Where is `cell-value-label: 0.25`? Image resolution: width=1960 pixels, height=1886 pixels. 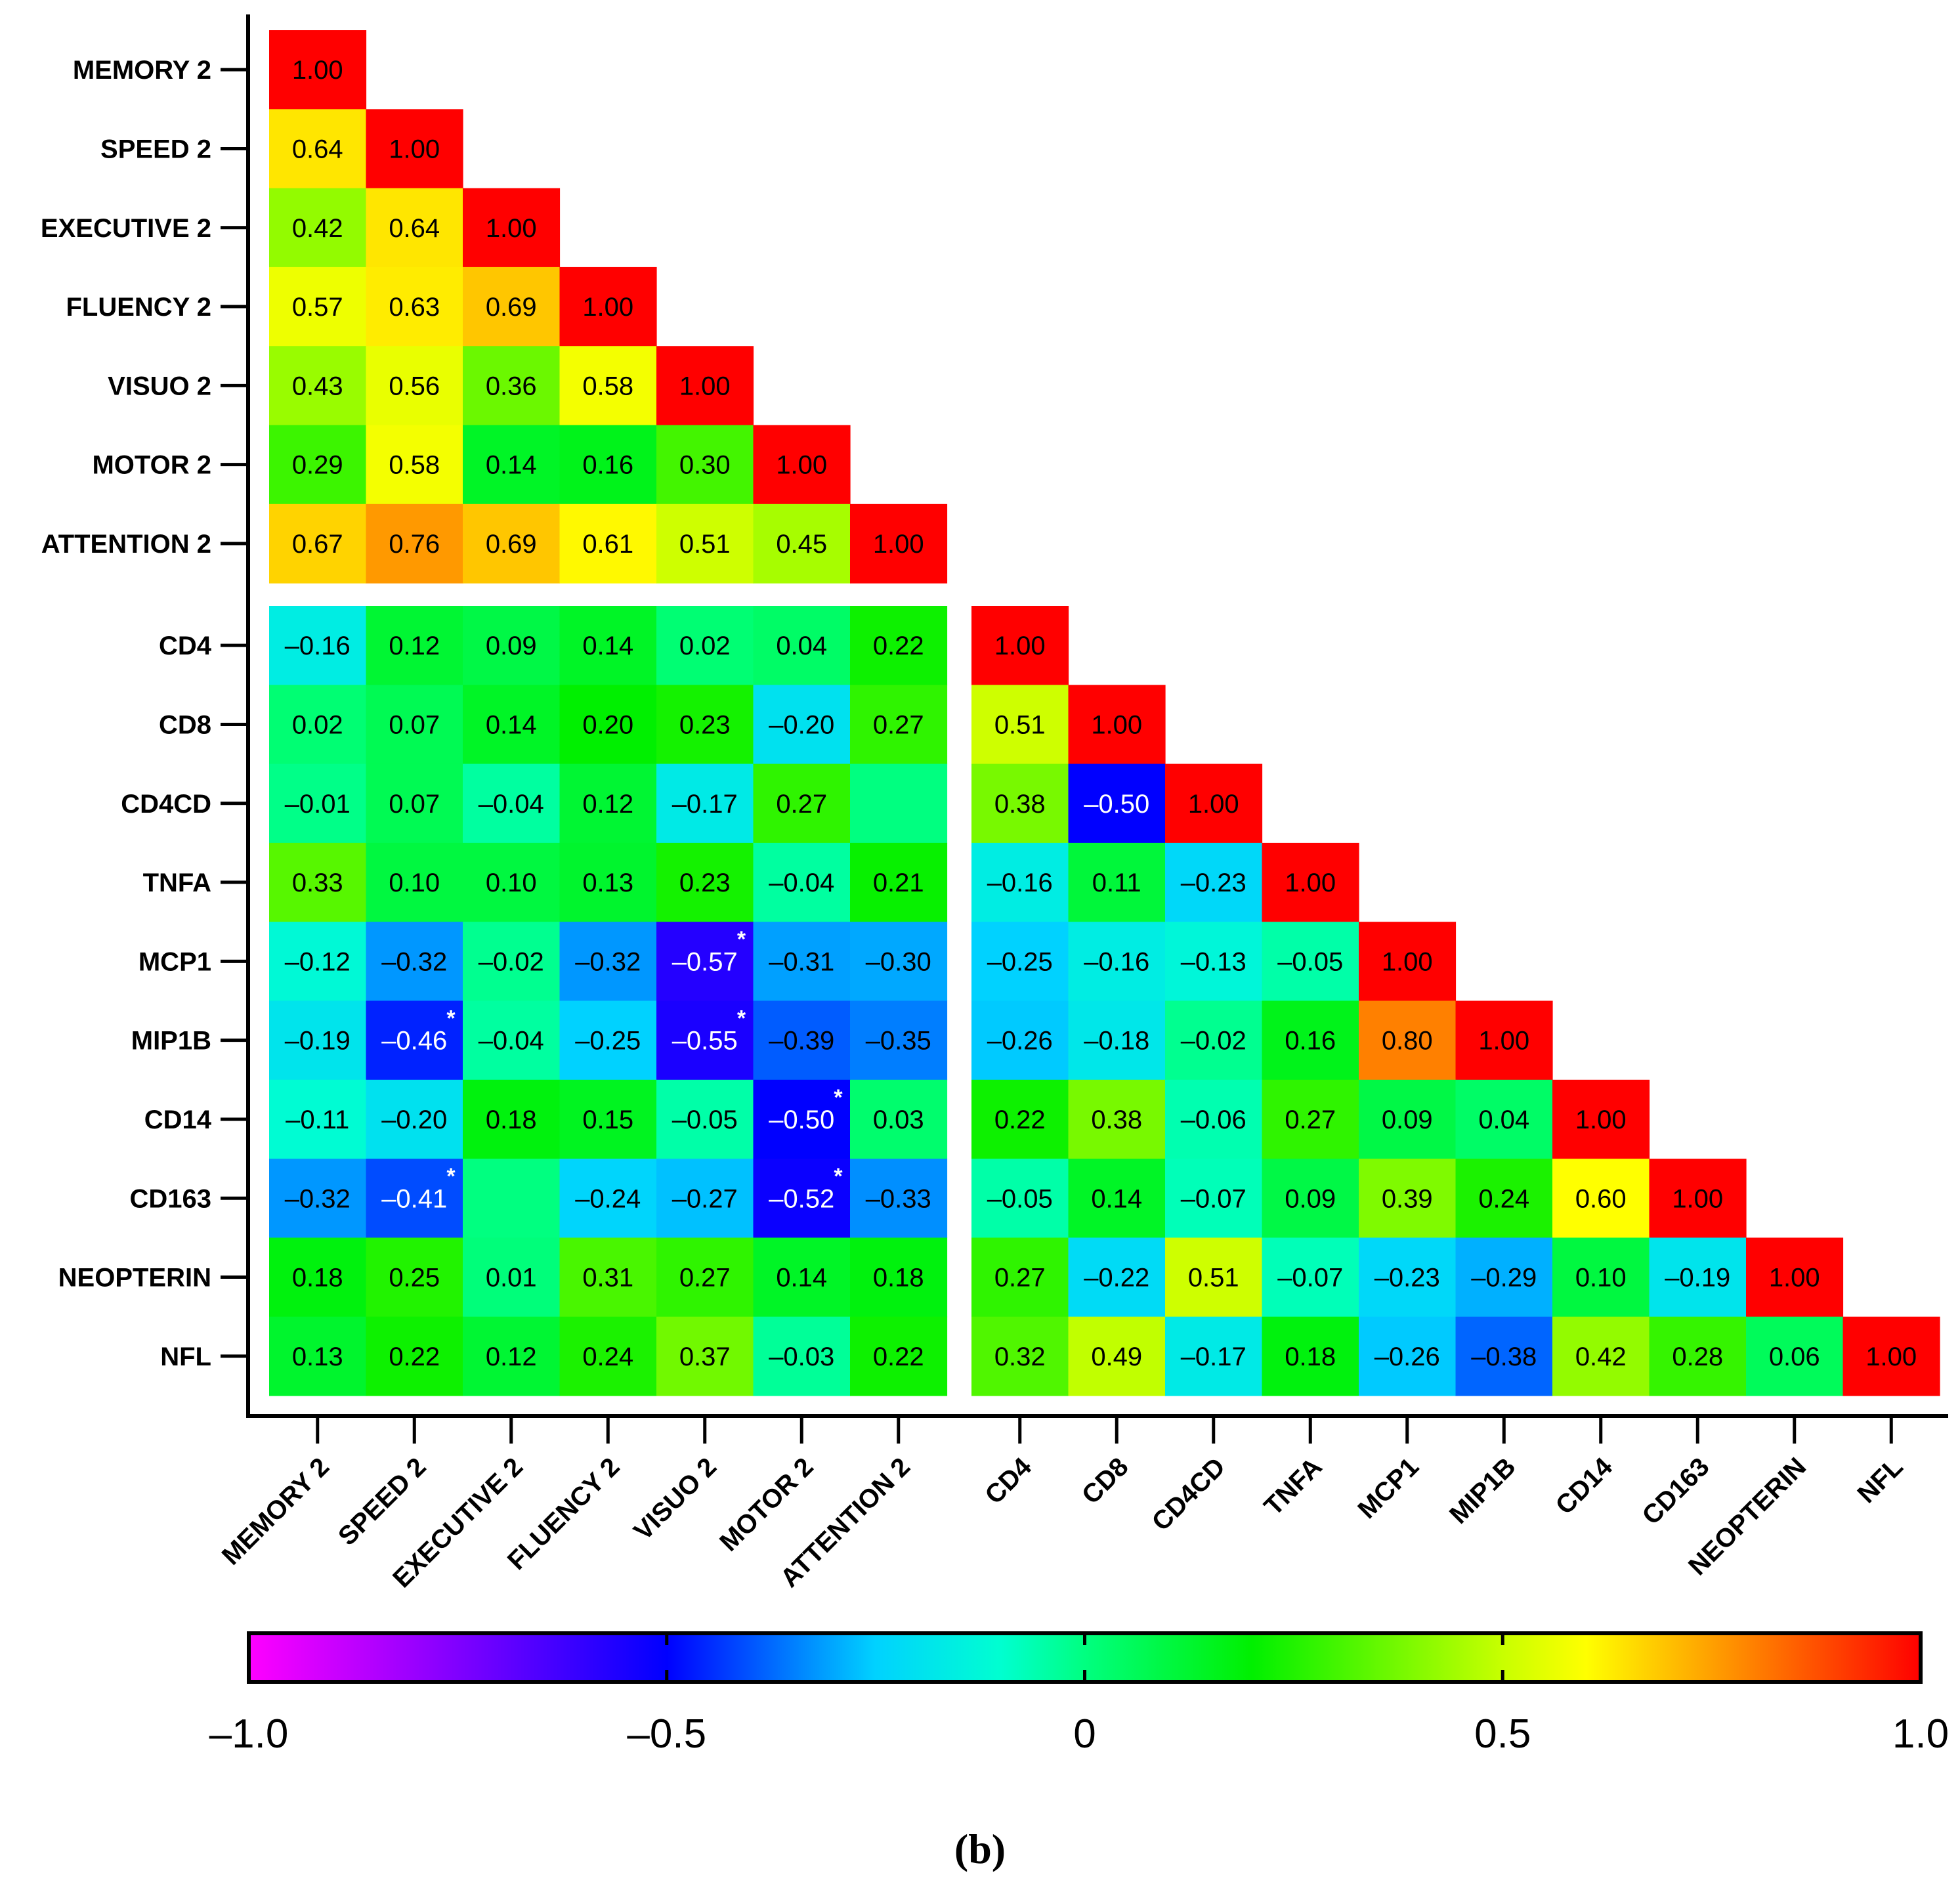 cell-value-label: 0.25 is located at coordinates (414, 1278).